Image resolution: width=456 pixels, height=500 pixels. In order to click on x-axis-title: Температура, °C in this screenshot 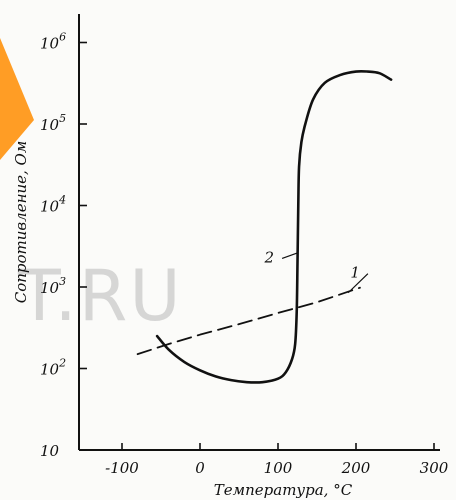, I will do `click(283, 490)`.